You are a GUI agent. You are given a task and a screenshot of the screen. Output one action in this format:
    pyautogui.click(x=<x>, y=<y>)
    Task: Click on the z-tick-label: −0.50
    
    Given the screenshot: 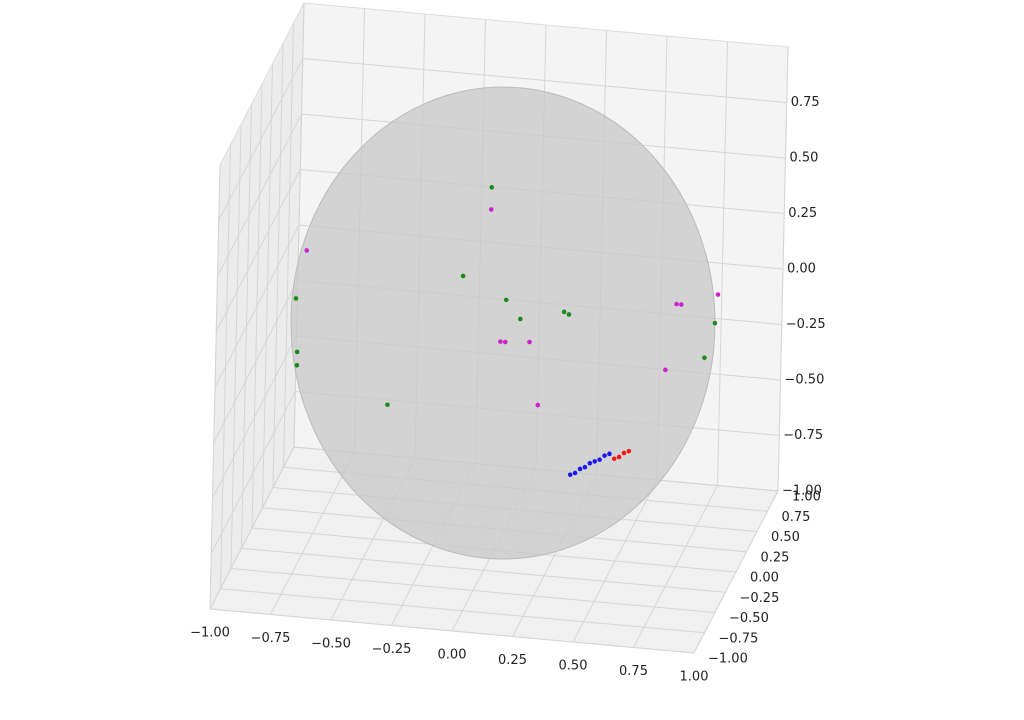 What is the action you would take?
    pyautogui.click(x=805, y=380)
    